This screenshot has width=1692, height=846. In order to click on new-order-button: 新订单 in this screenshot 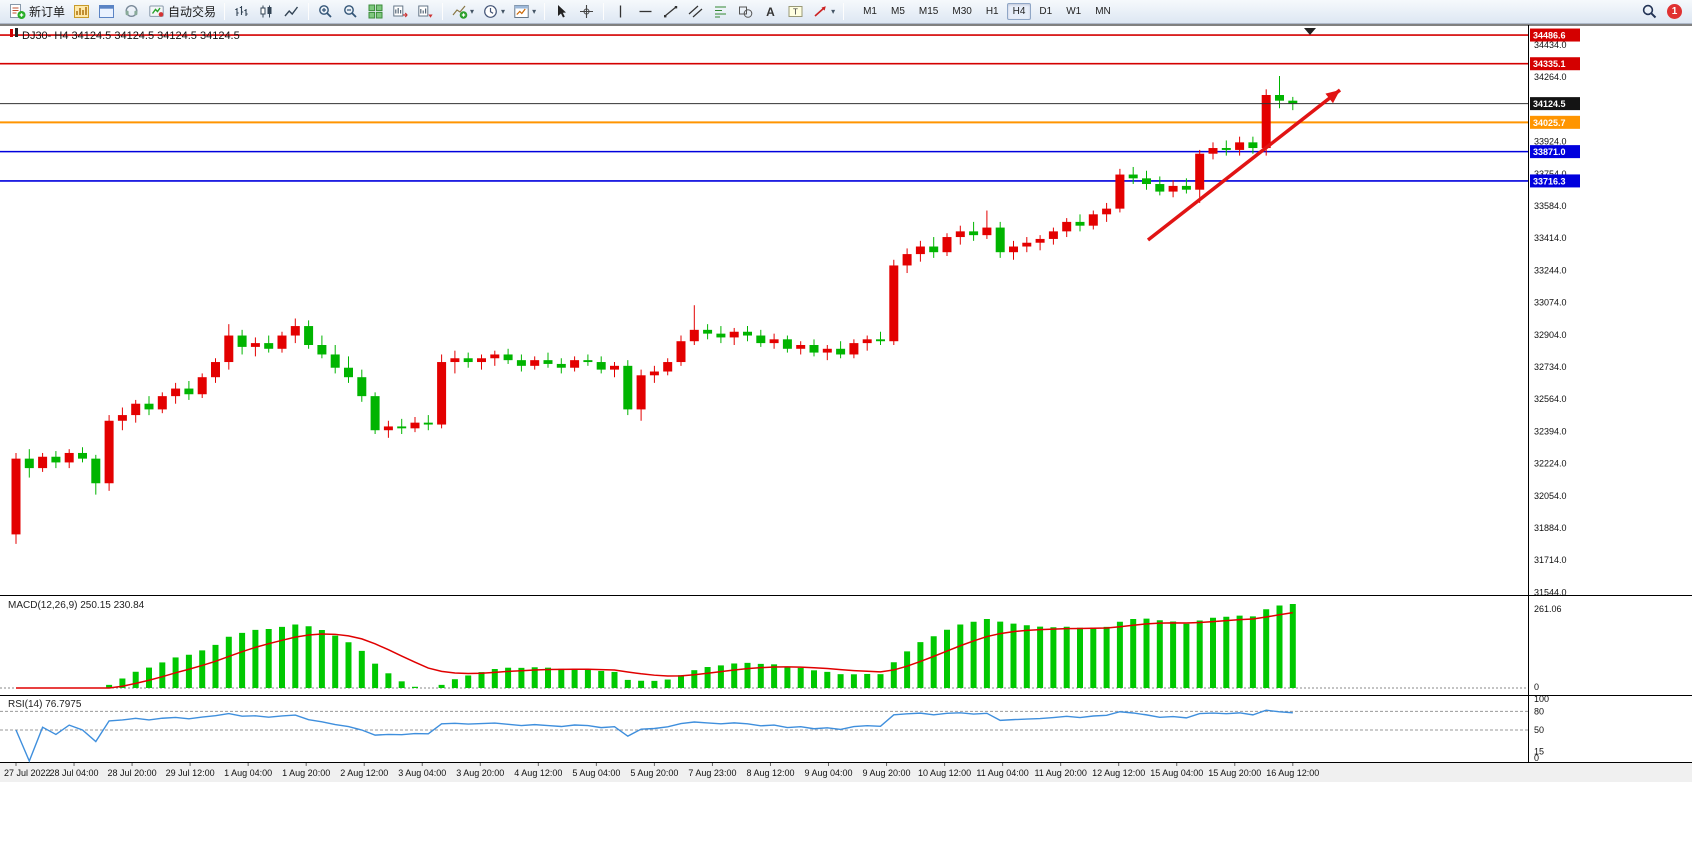, I will do `click(37, 12)`.